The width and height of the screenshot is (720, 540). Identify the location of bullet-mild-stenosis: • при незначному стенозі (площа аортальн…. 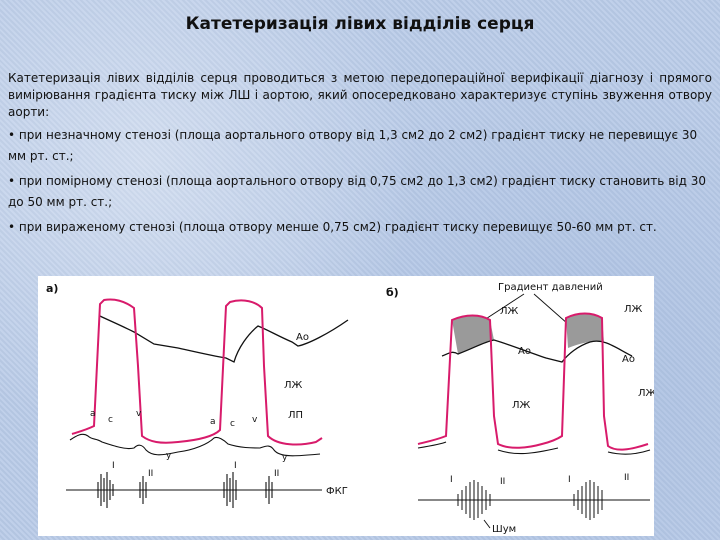
(353, 145).